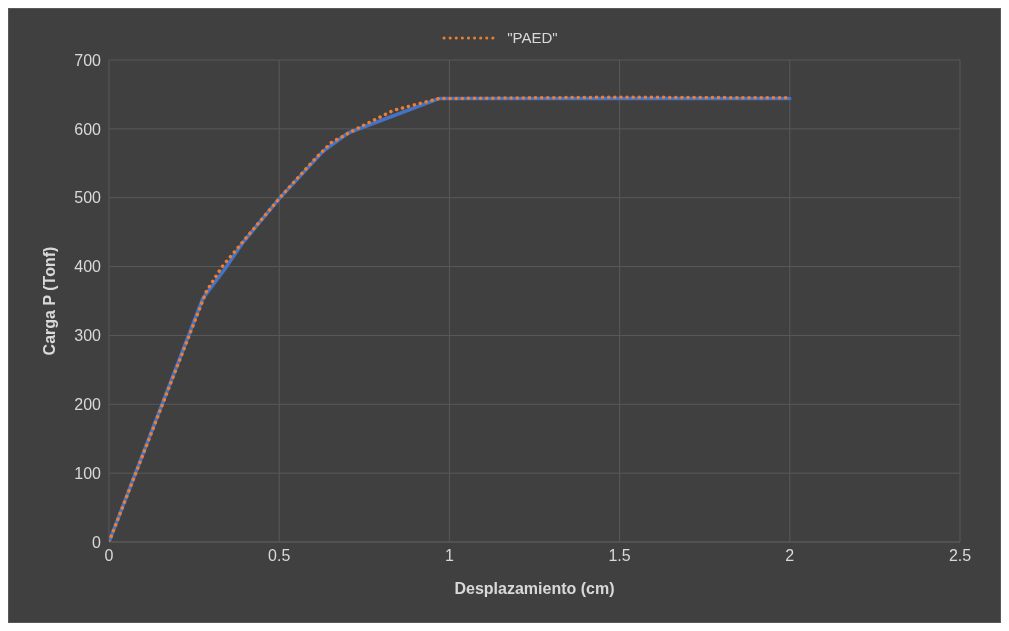 This screenshot has width=1009, height=631. Describe the element at coordinates (88, 198) in the screenshot. I see `y-tick-label: 500` at that location.